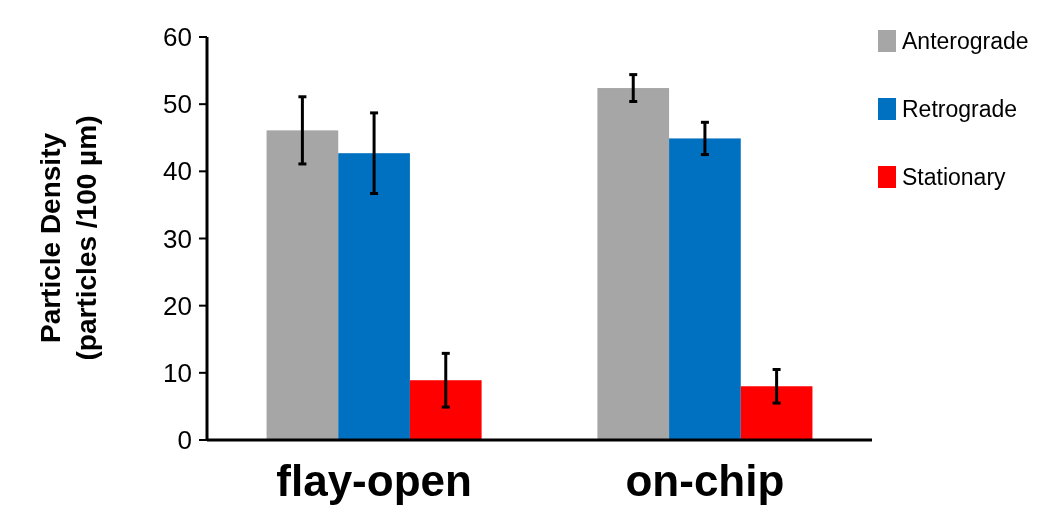  I want to click on y-tick-label: 60, so click(177, 37).